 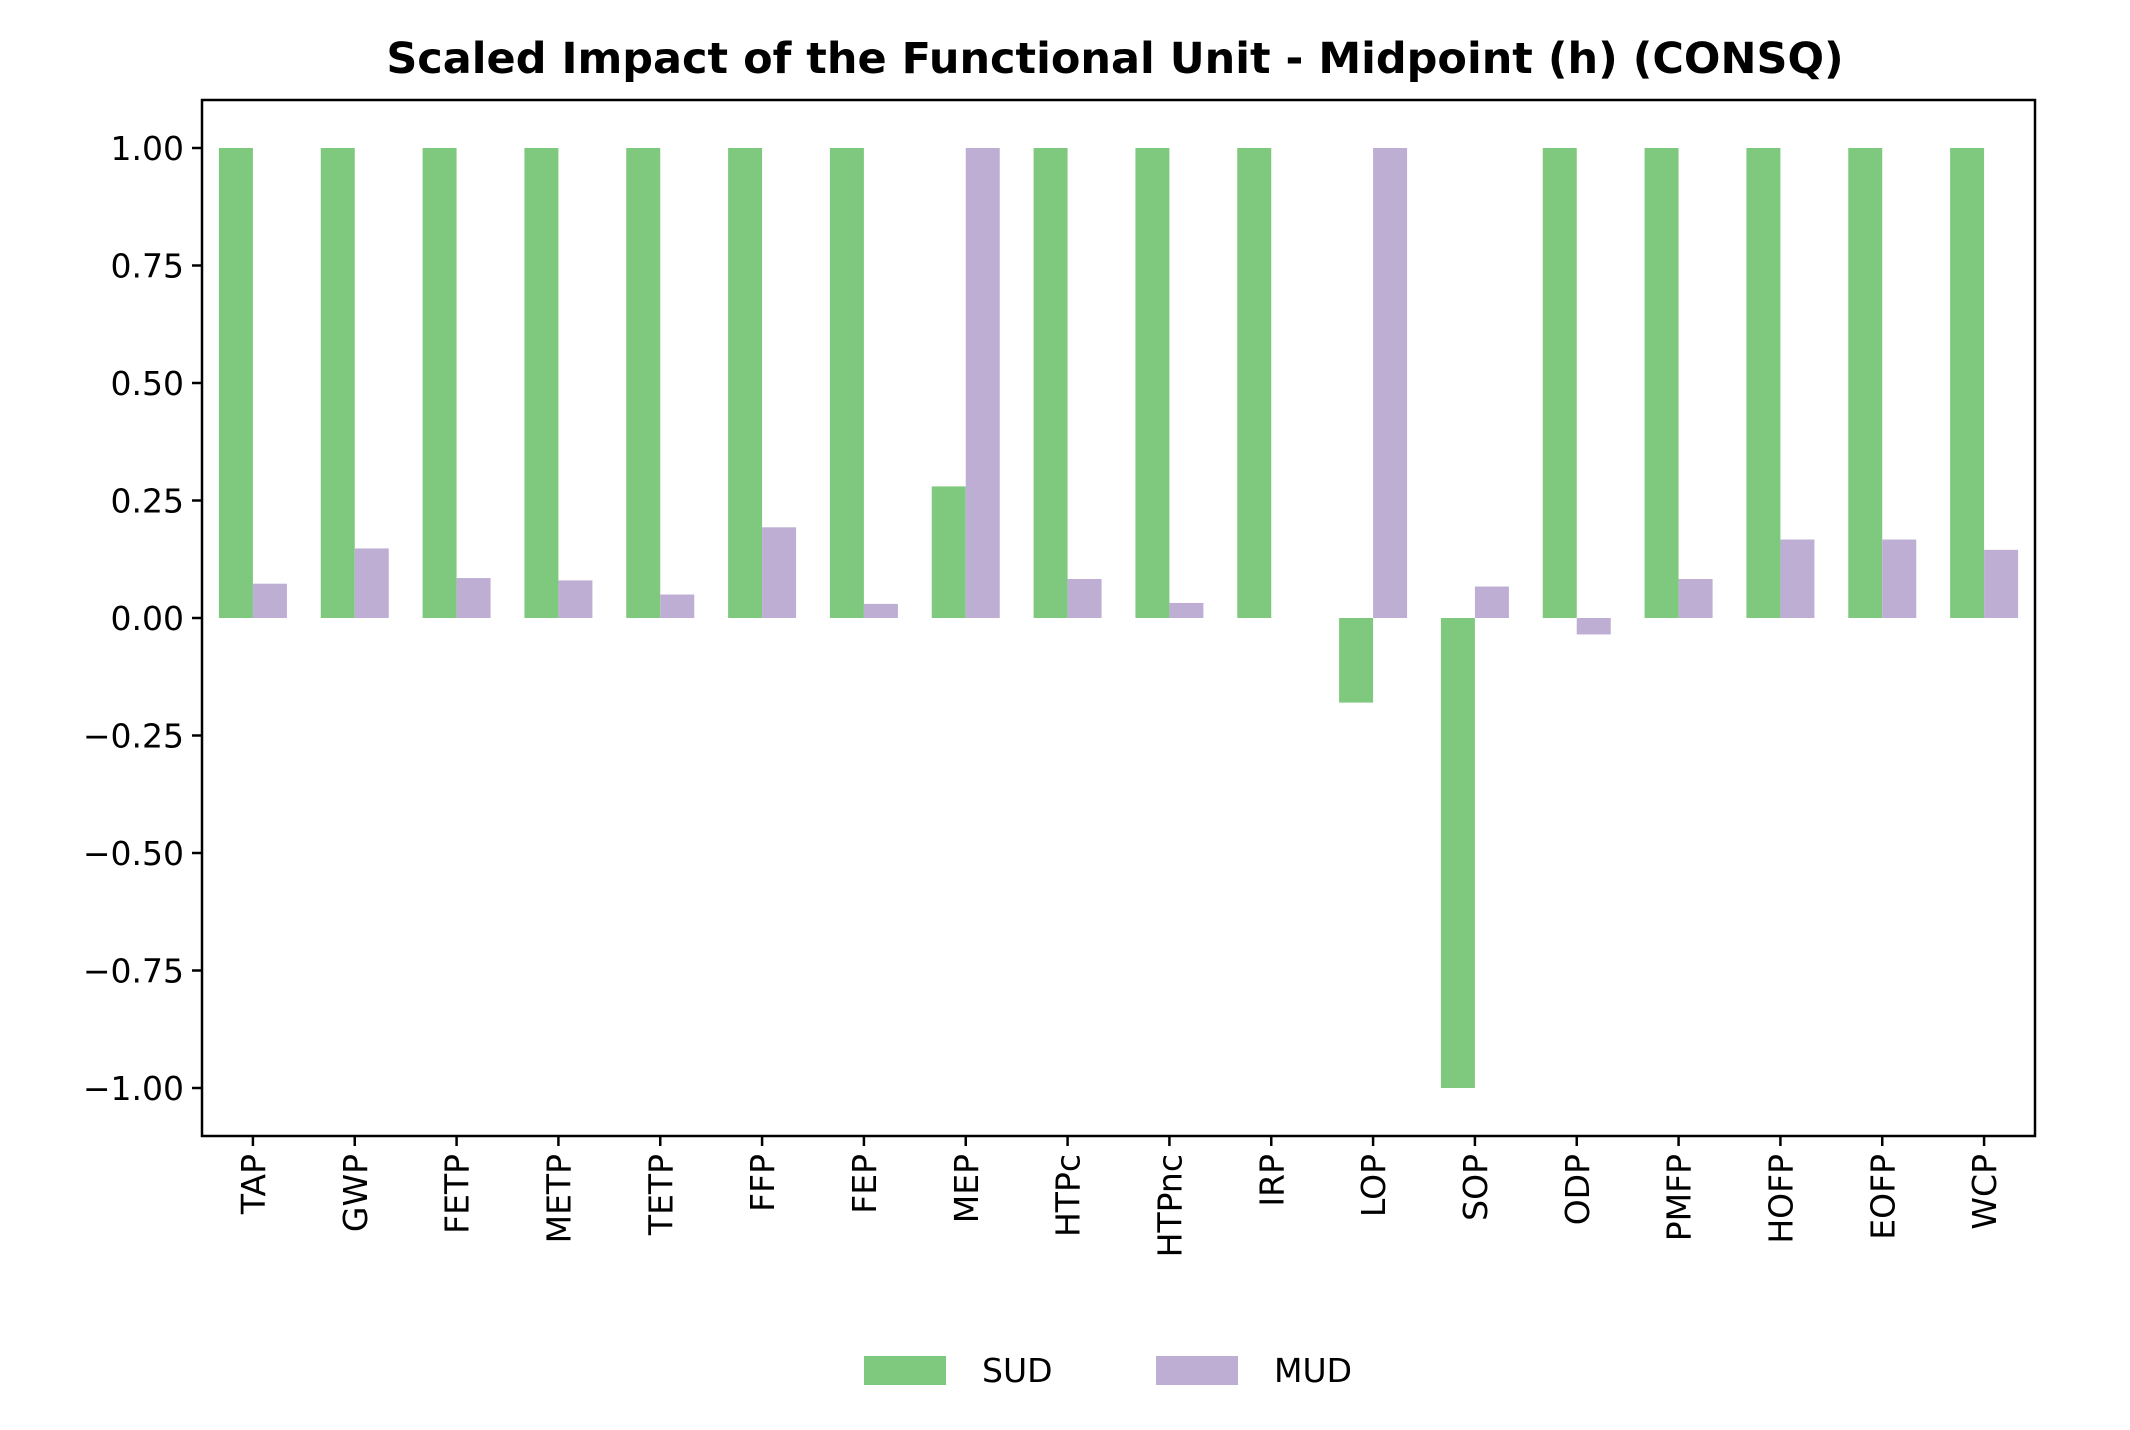 I want to click on y-tick-label: 0.50, so click(x=147, y=383).